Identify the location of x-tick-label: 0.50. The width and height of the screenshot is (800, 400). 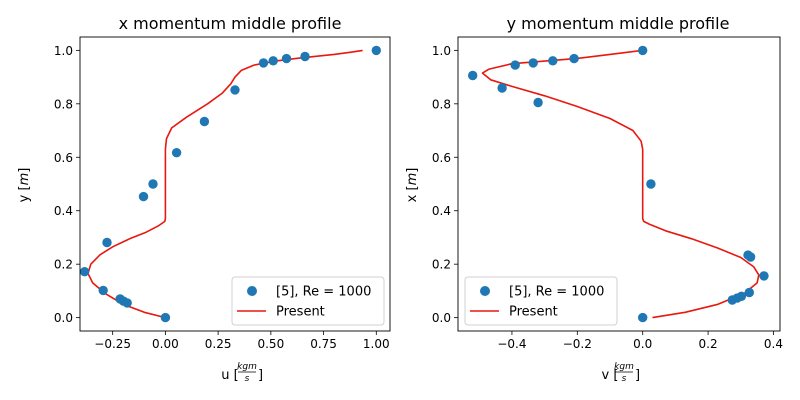
(270, 344).